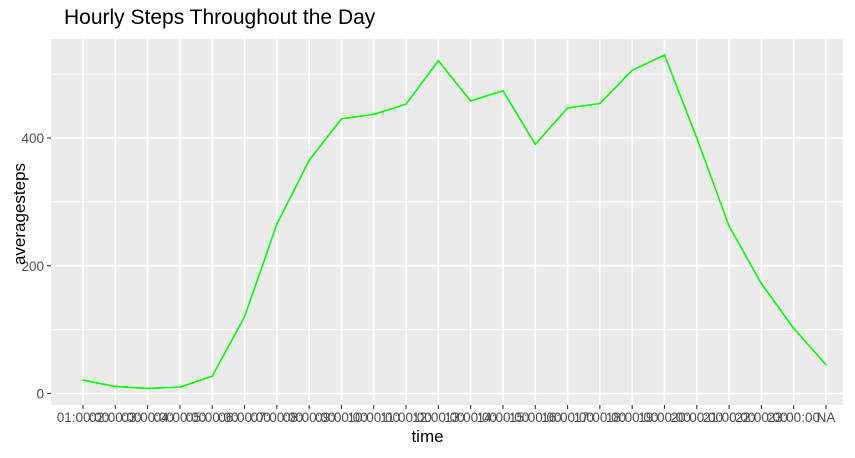 Image resolution: width=855 pixels, height=458 pixels. I want to click on x-tick-label: 05:00:00, so click(212, 417).